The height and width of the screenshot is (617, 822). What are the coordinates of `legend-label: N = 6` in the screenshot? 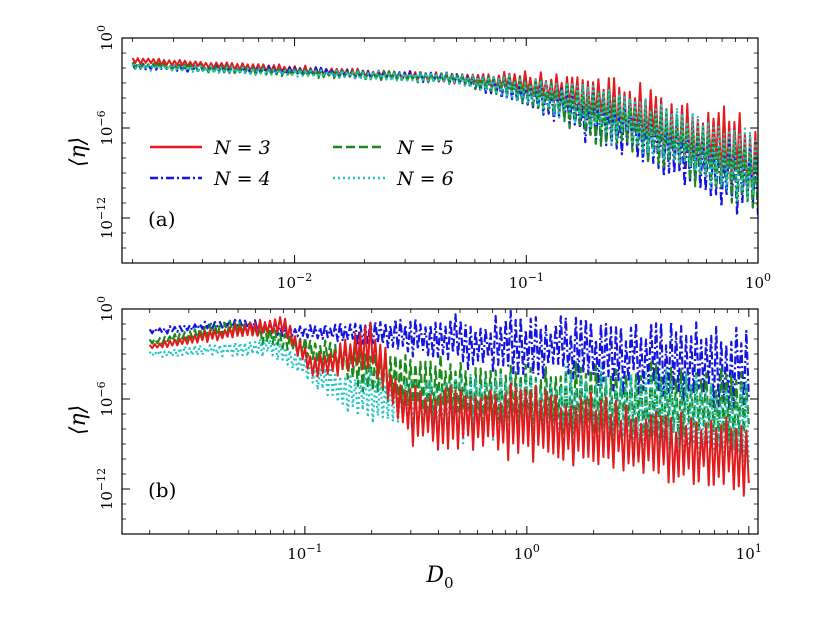 It's located at (425, 179).